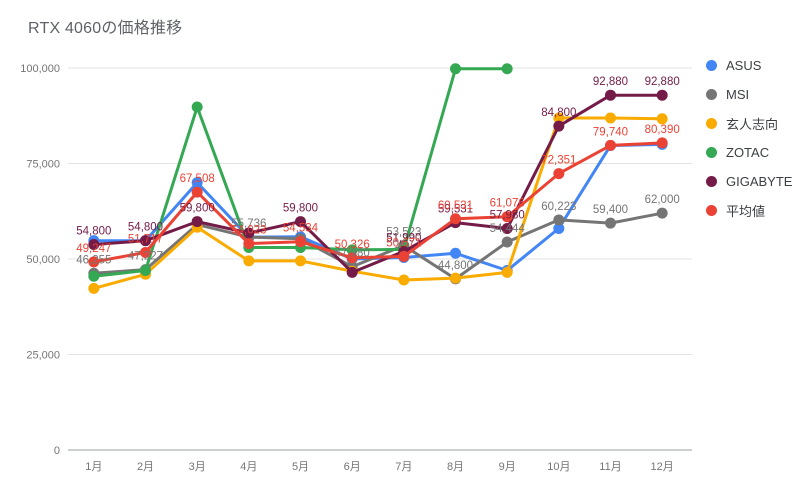 This screenshot has height=502, width=812. I want to click on x-tick-label: 12月, so click(662, 467).